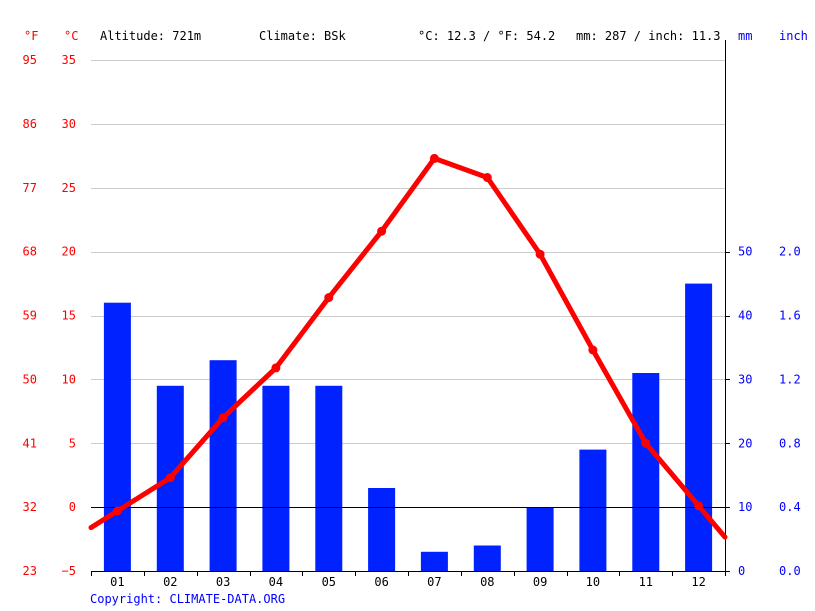  Describe the element at coordinates (434, 582) in the screenshot. I see `month-label: 07` at that location.